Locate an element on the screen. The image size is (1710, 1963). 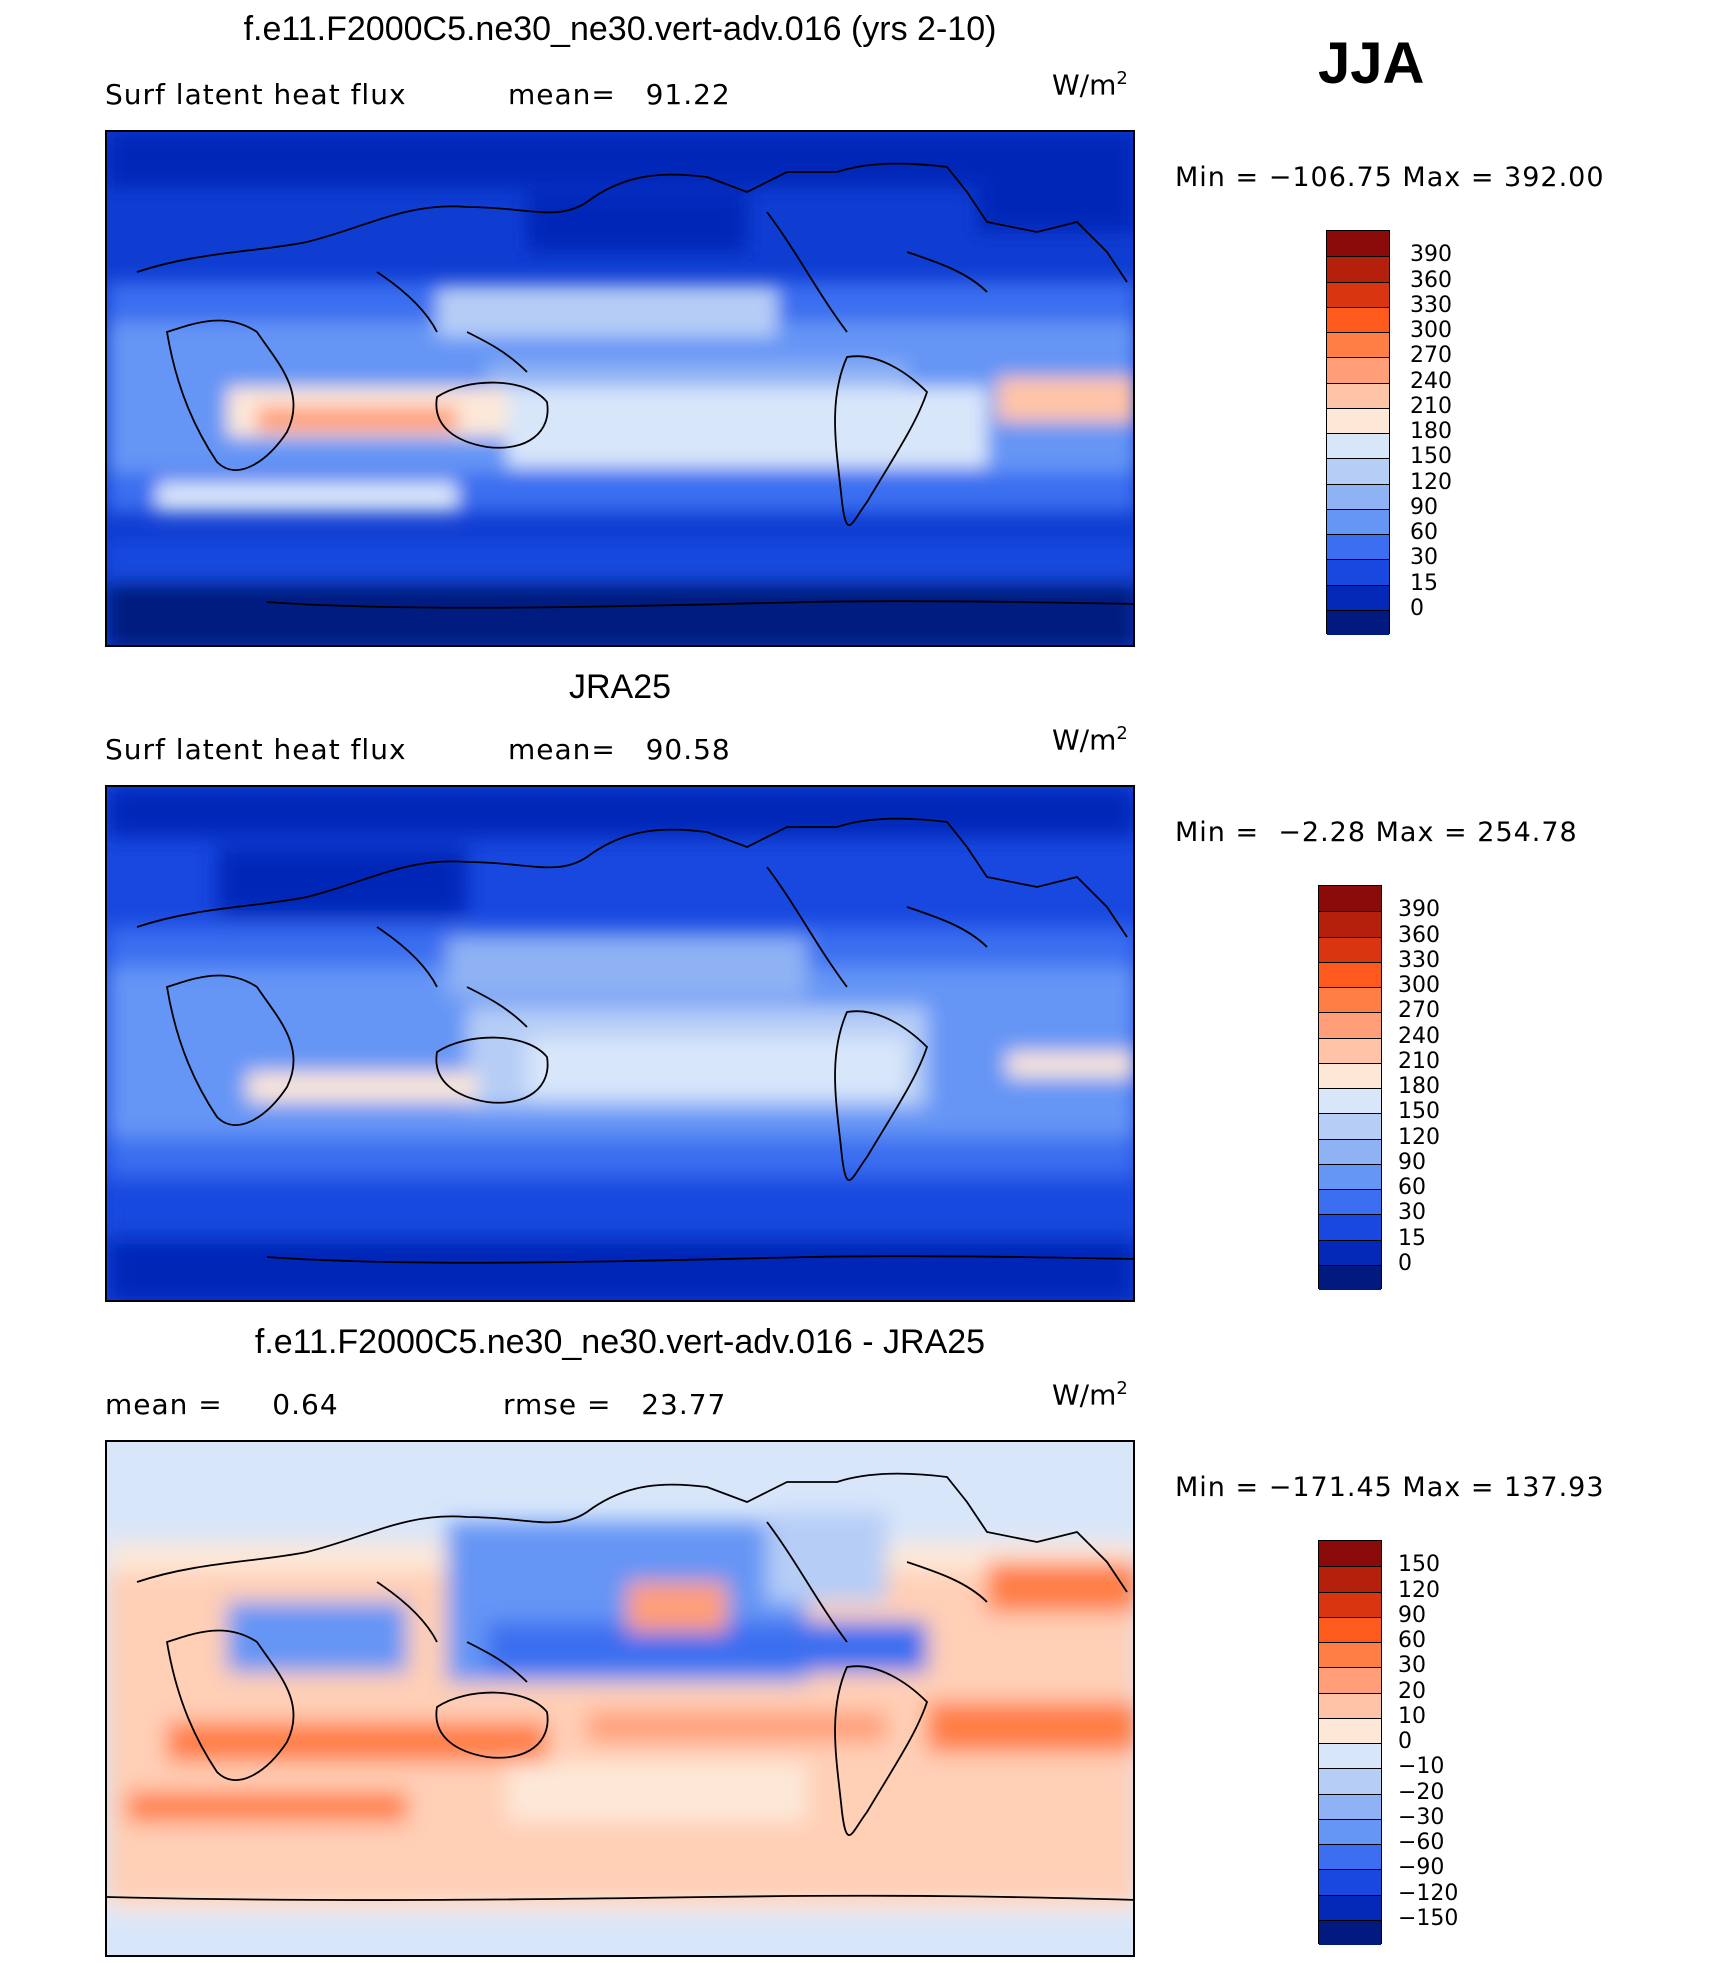
panel-2-colorbar-swatches is located at coordinates (1350, 1087).